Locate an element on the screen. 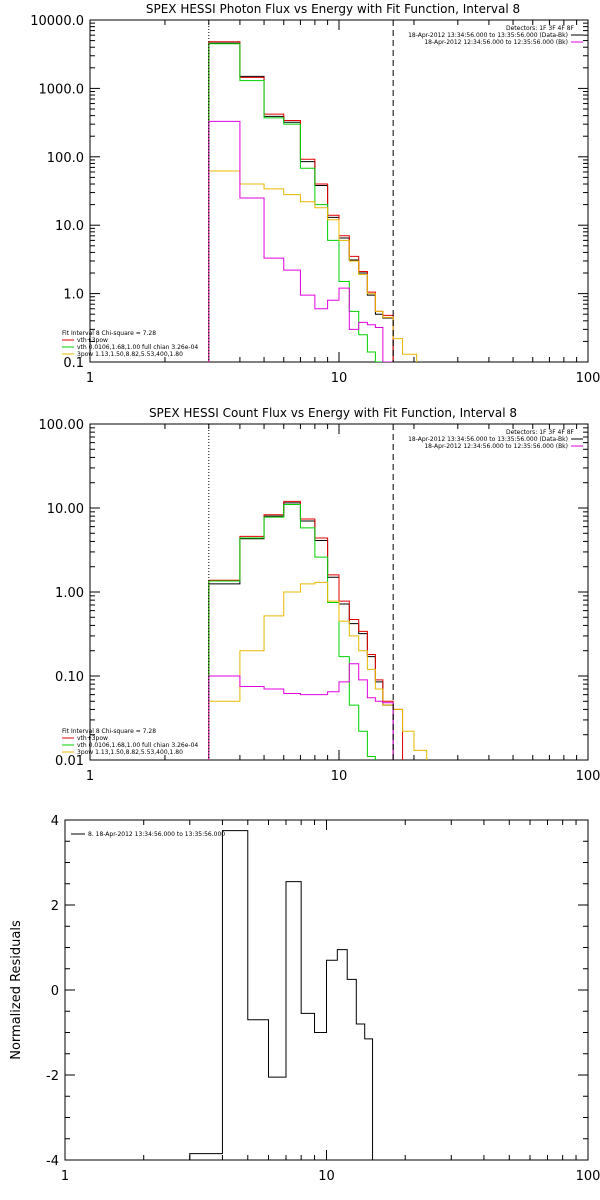 The width and height of the screenshot is (600, 1200). y-tick-label: 100.0 is located at coordinates (65, 158).